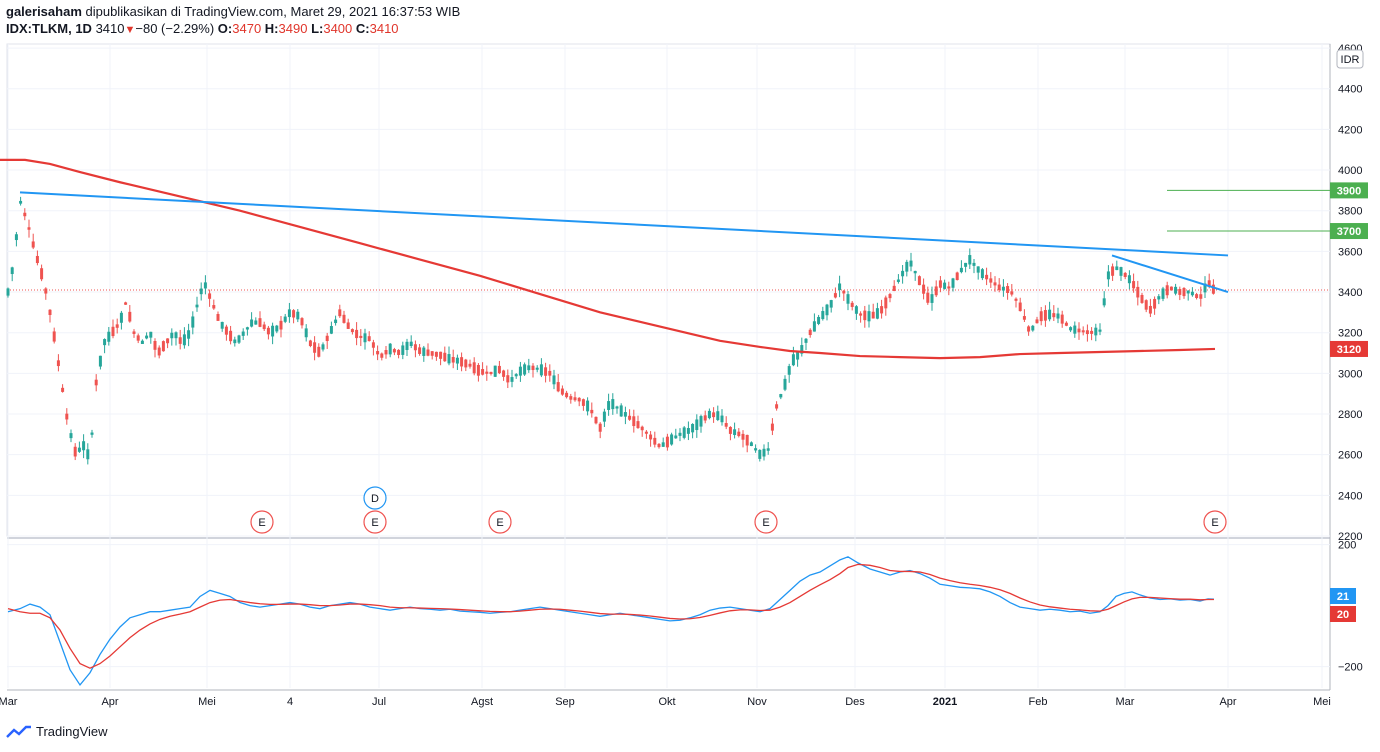 The width and height of the screenshot is (1380, 752). Describe the element at coordinates (290, 702) in the screenshot. I see `time-tick-label: 4` at that location.